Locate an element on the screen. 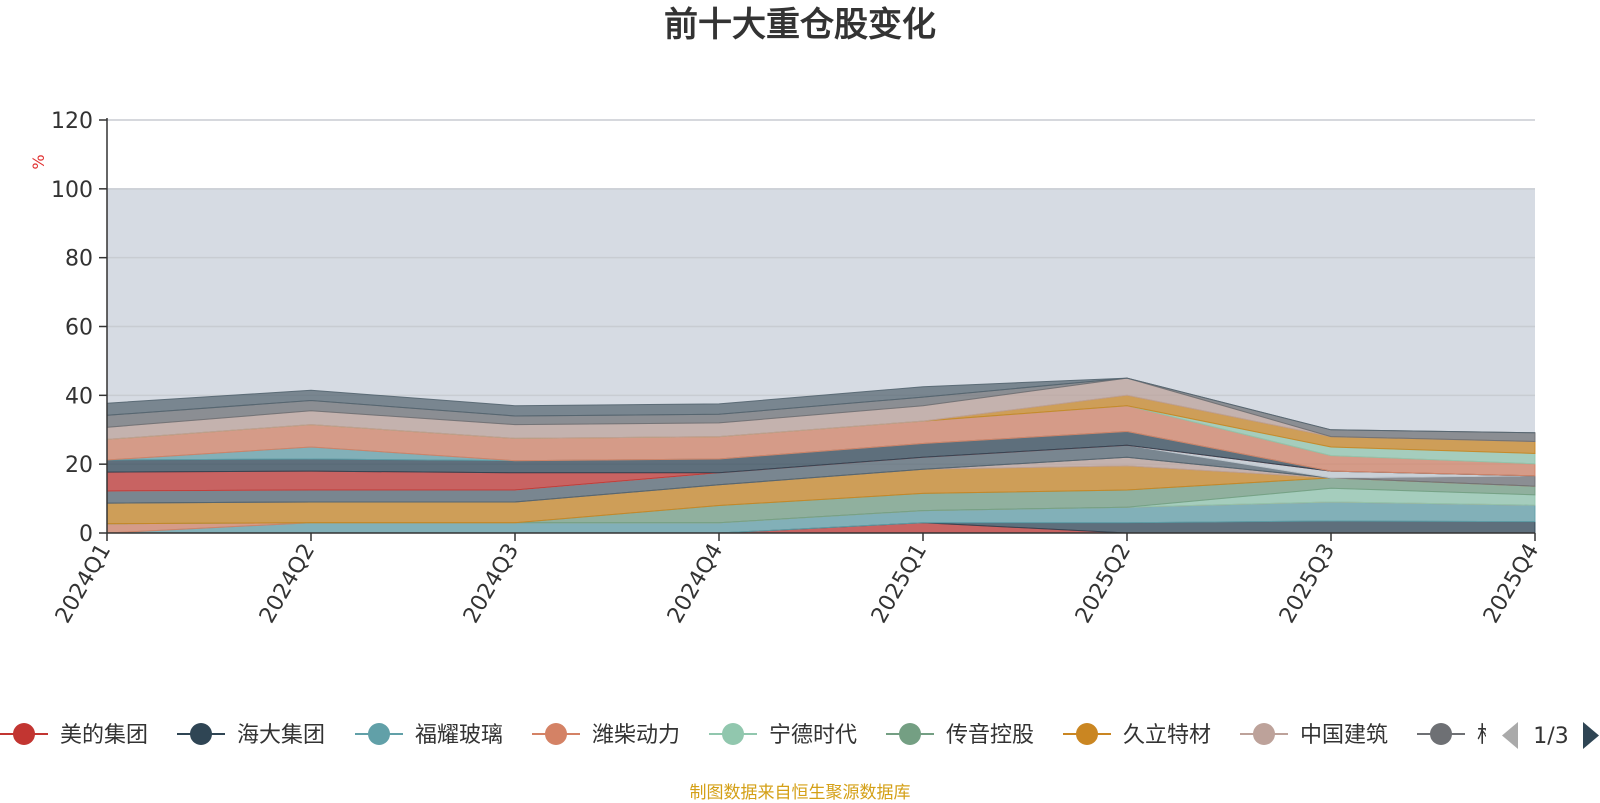 This screenshot has width=1600, height=803. chart-title: 前十大重仓股变化 is located at coordinates (800, 25).